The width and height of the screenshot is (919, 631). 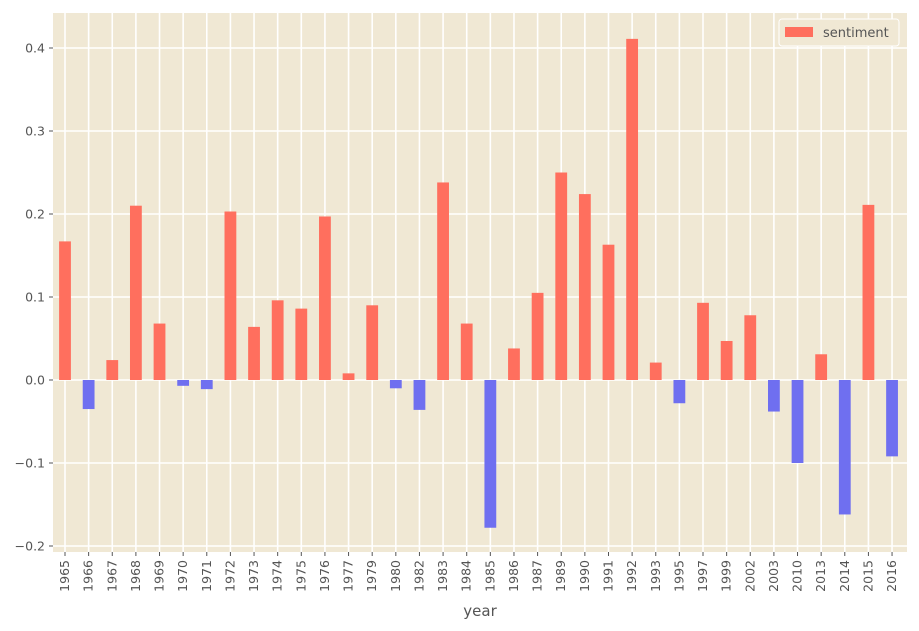 I want to click on bar-2010, so click(x=797, y=421).